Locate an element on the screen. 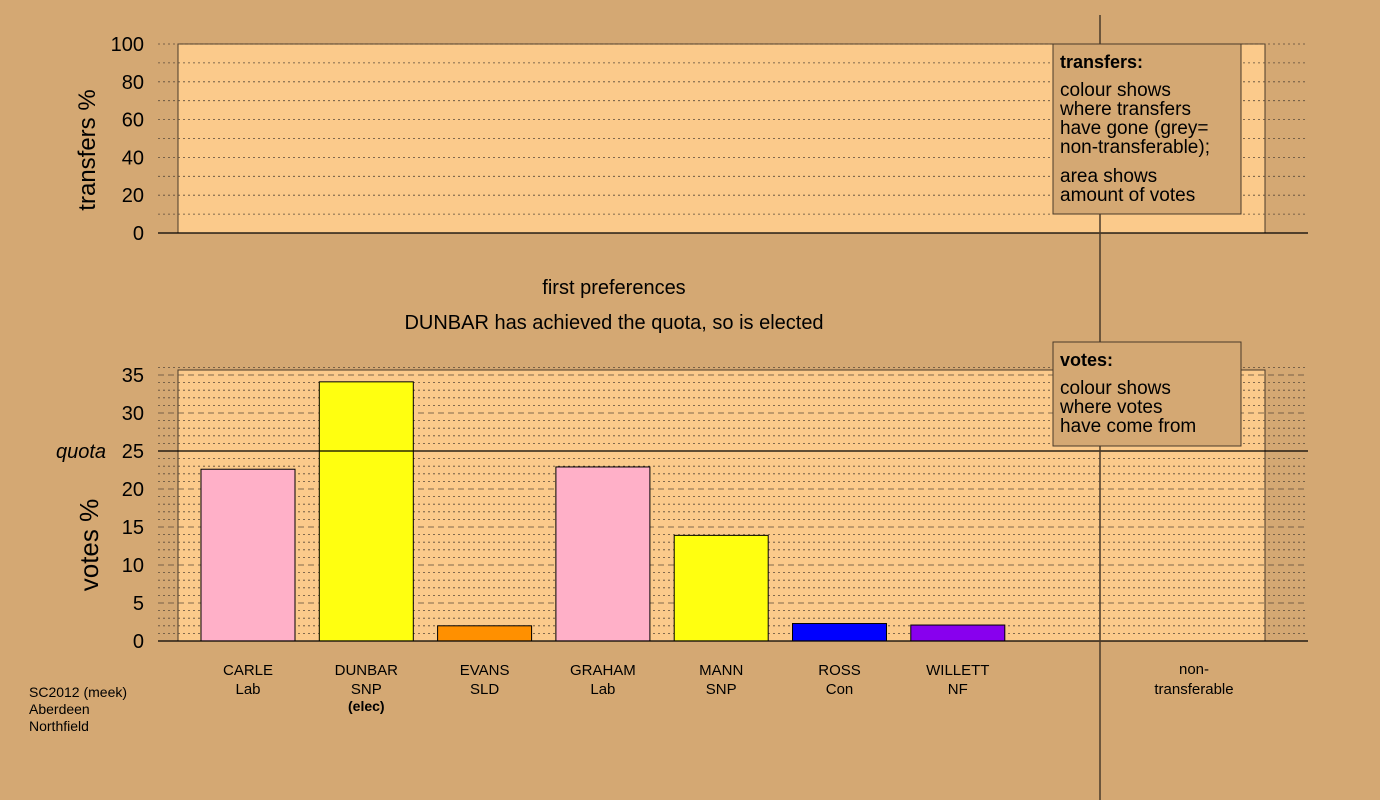  source-caption: SC2012 (meek) Aberdeen Northfield is located at coordinates (78, 709).